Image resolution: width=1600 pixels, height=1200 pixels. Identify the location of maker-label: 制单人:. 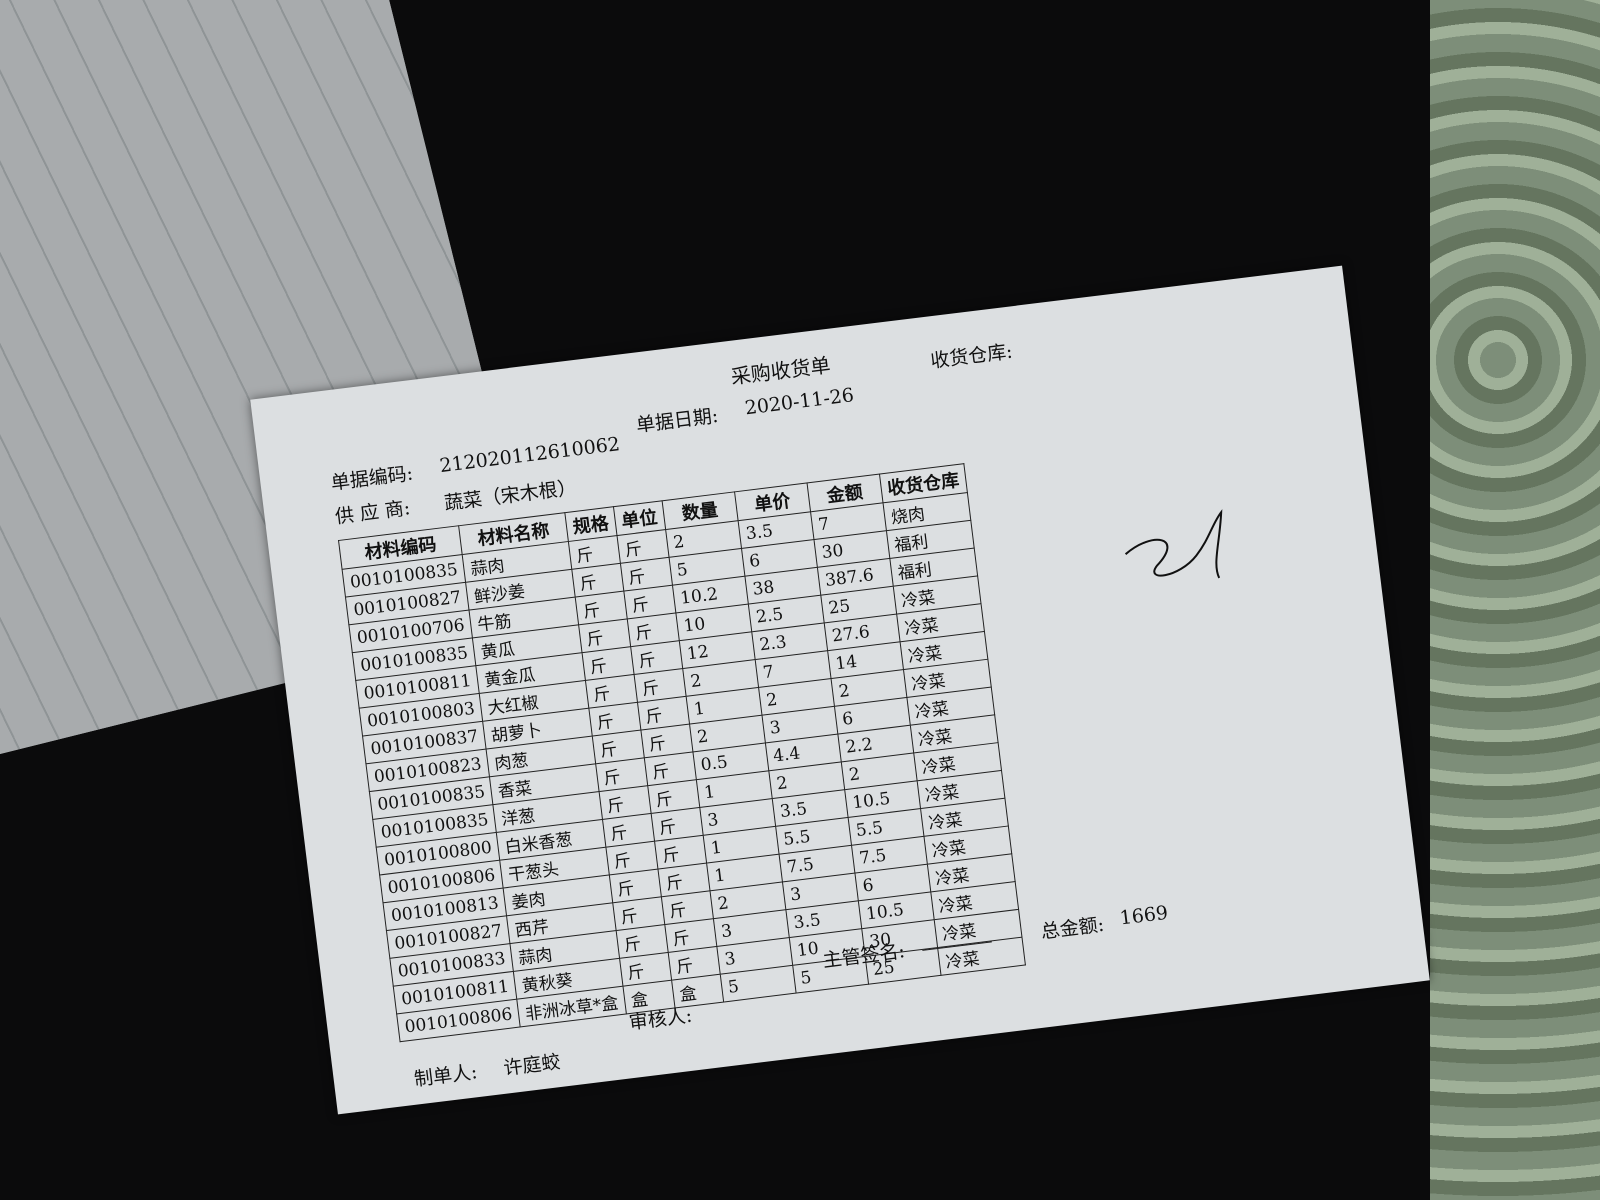
(445, 1076).